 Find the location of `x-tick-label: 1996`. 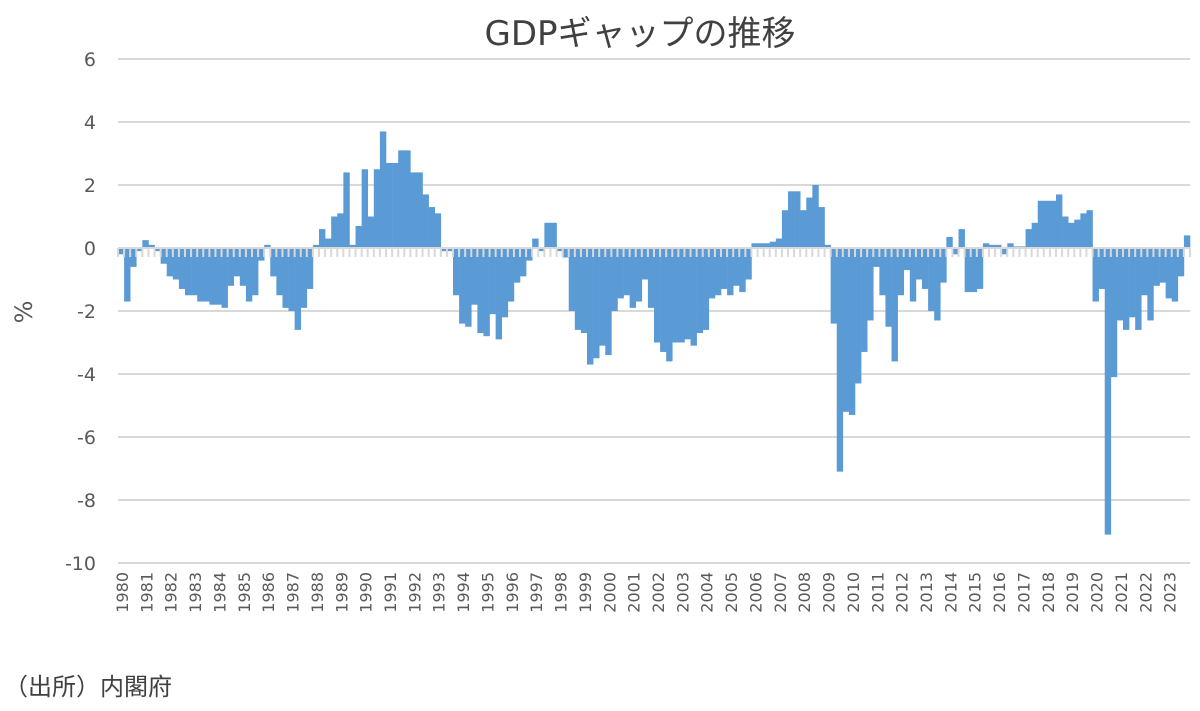

x-tick-label: 1996 is located at coordinates (512, 592).